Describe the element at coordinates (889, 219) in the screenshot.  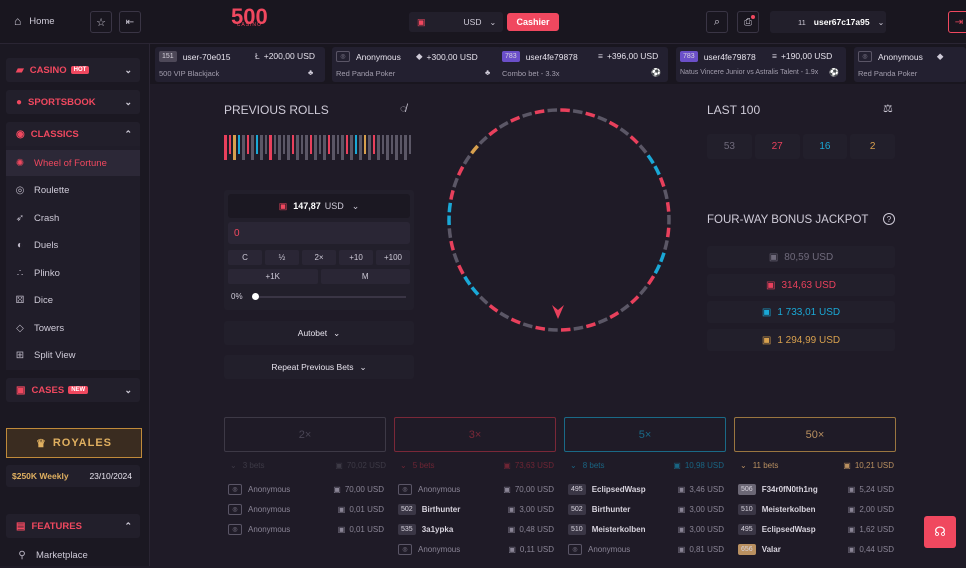
I see `help-icon: ?` at that location.